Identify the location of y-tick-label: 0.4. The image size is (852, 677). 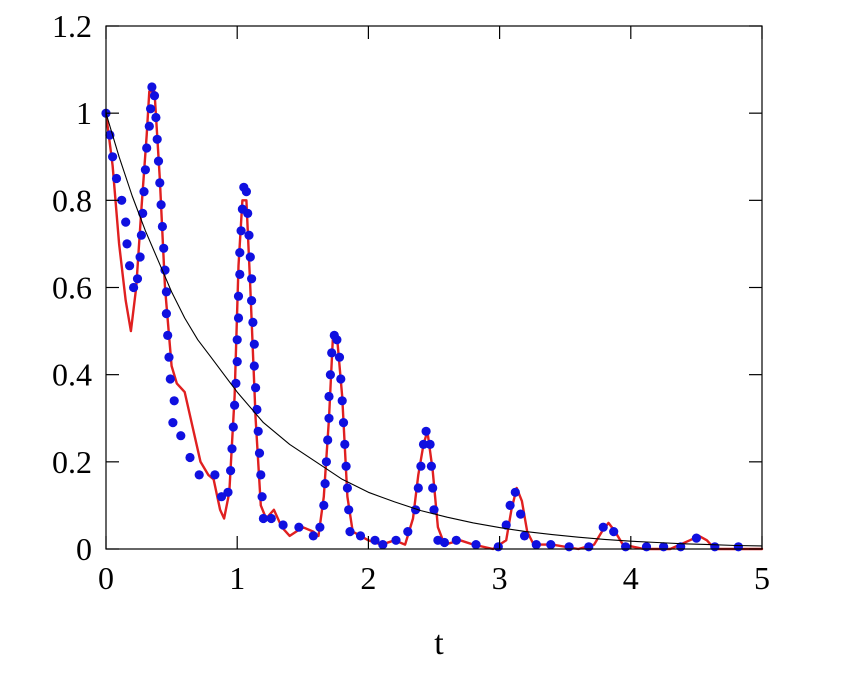
(72, 375).